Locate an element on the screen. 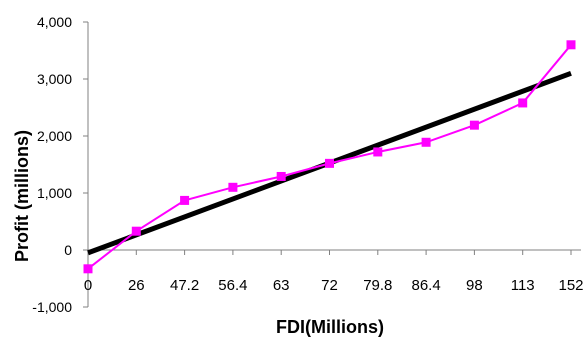  x-tick-label: 0 is located at coordinates (88, 285).